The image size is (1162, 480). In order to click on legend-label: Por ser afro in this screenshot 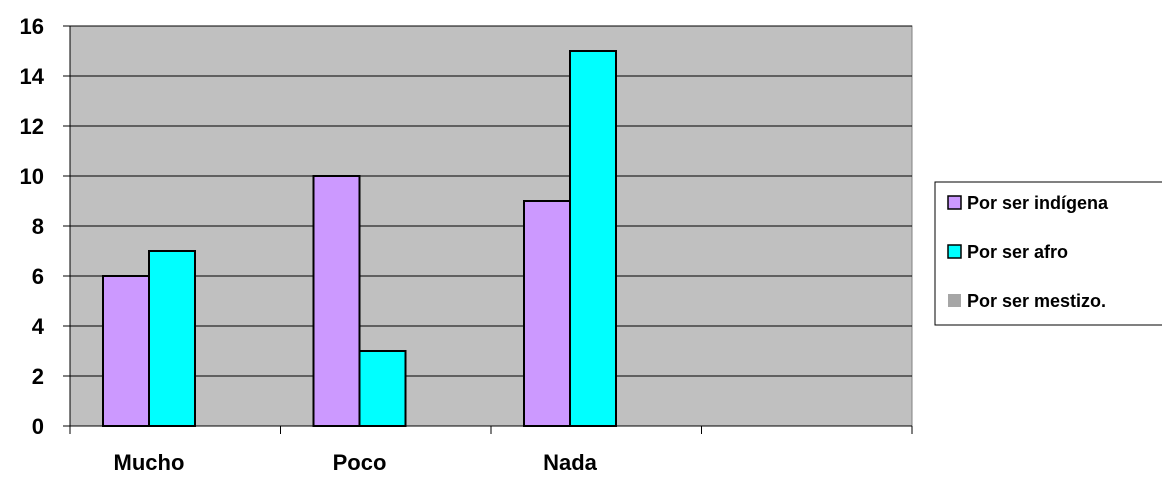, I will do `click(1017, 252)`.